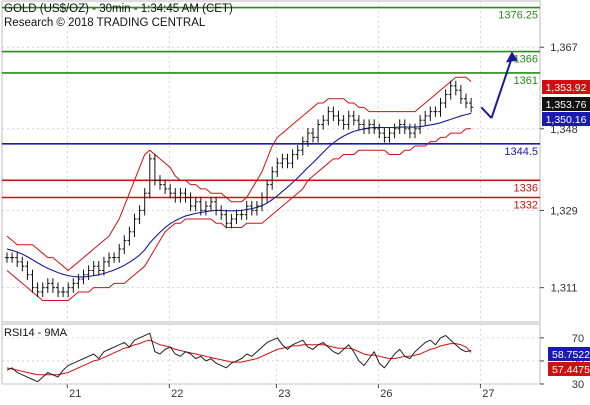 Image resolution: width=590 pixels, height=405 pixels. What do you see at coordinates (386, 394) in the screenshot?
I see `x-tick-label: 26` at bounding box center [386, 394].